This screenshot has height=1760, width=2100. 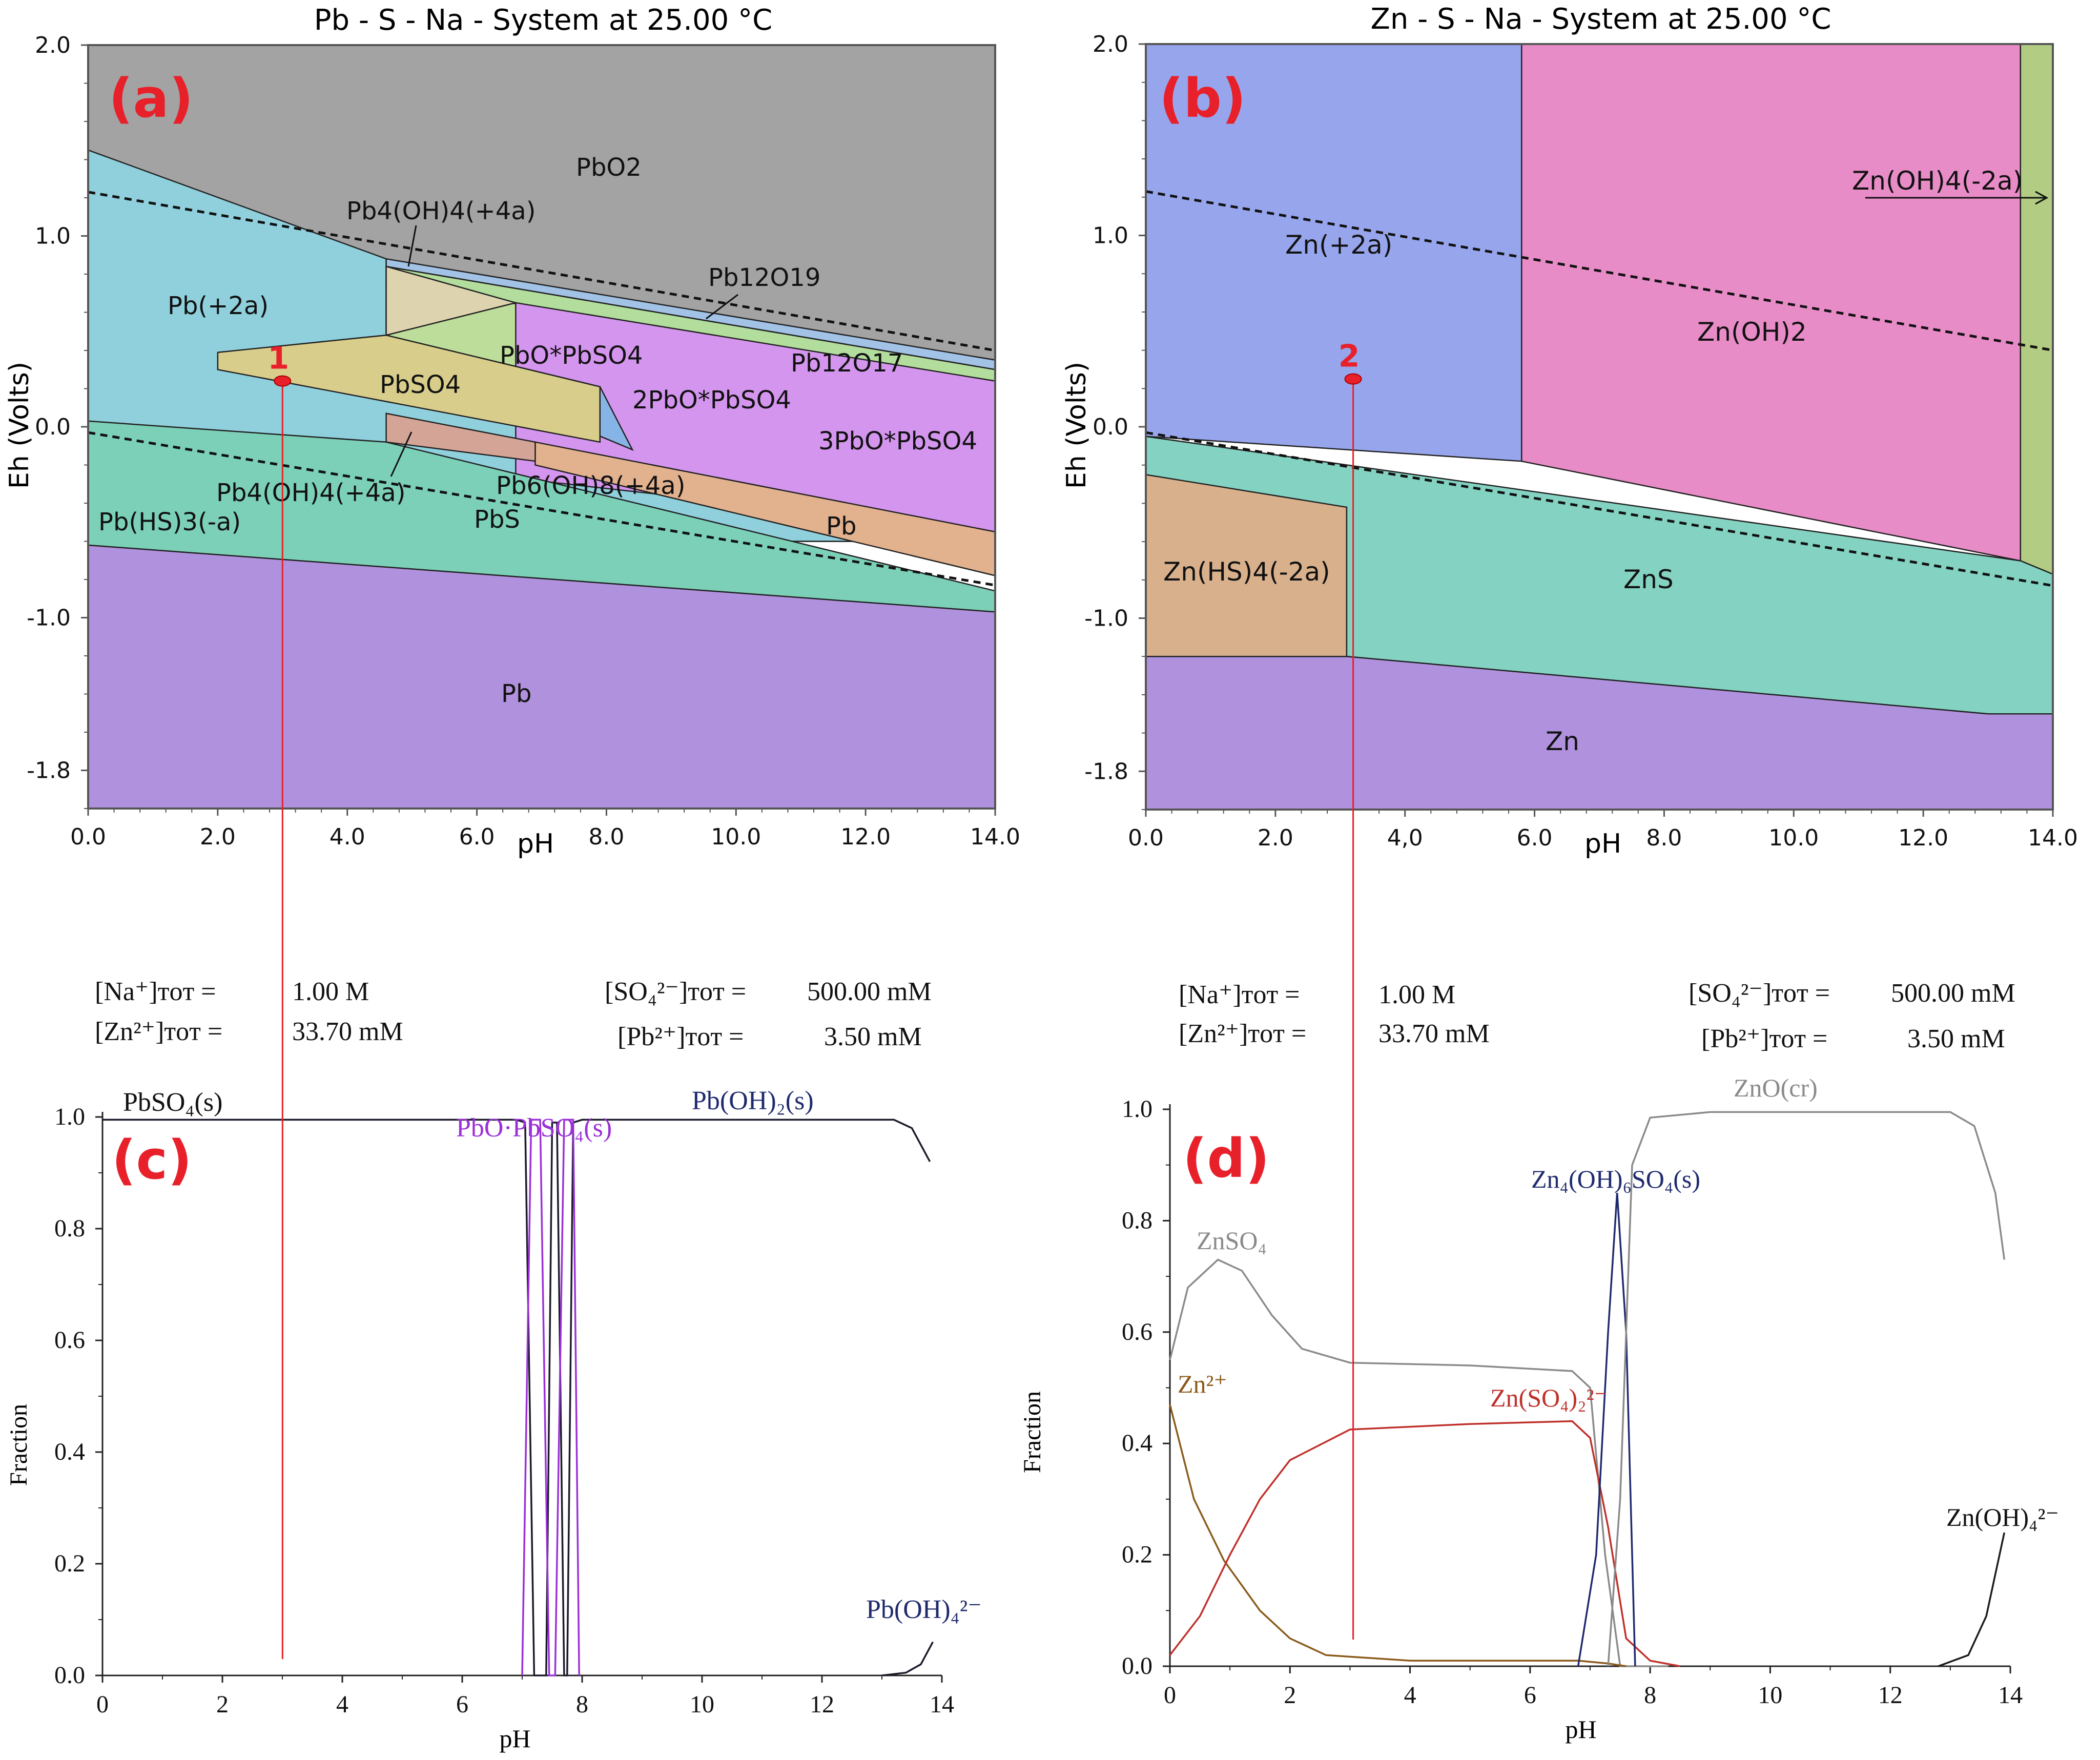 I want to click on info-d-na-value: 1.00 M, so click(x=1416, y=994).